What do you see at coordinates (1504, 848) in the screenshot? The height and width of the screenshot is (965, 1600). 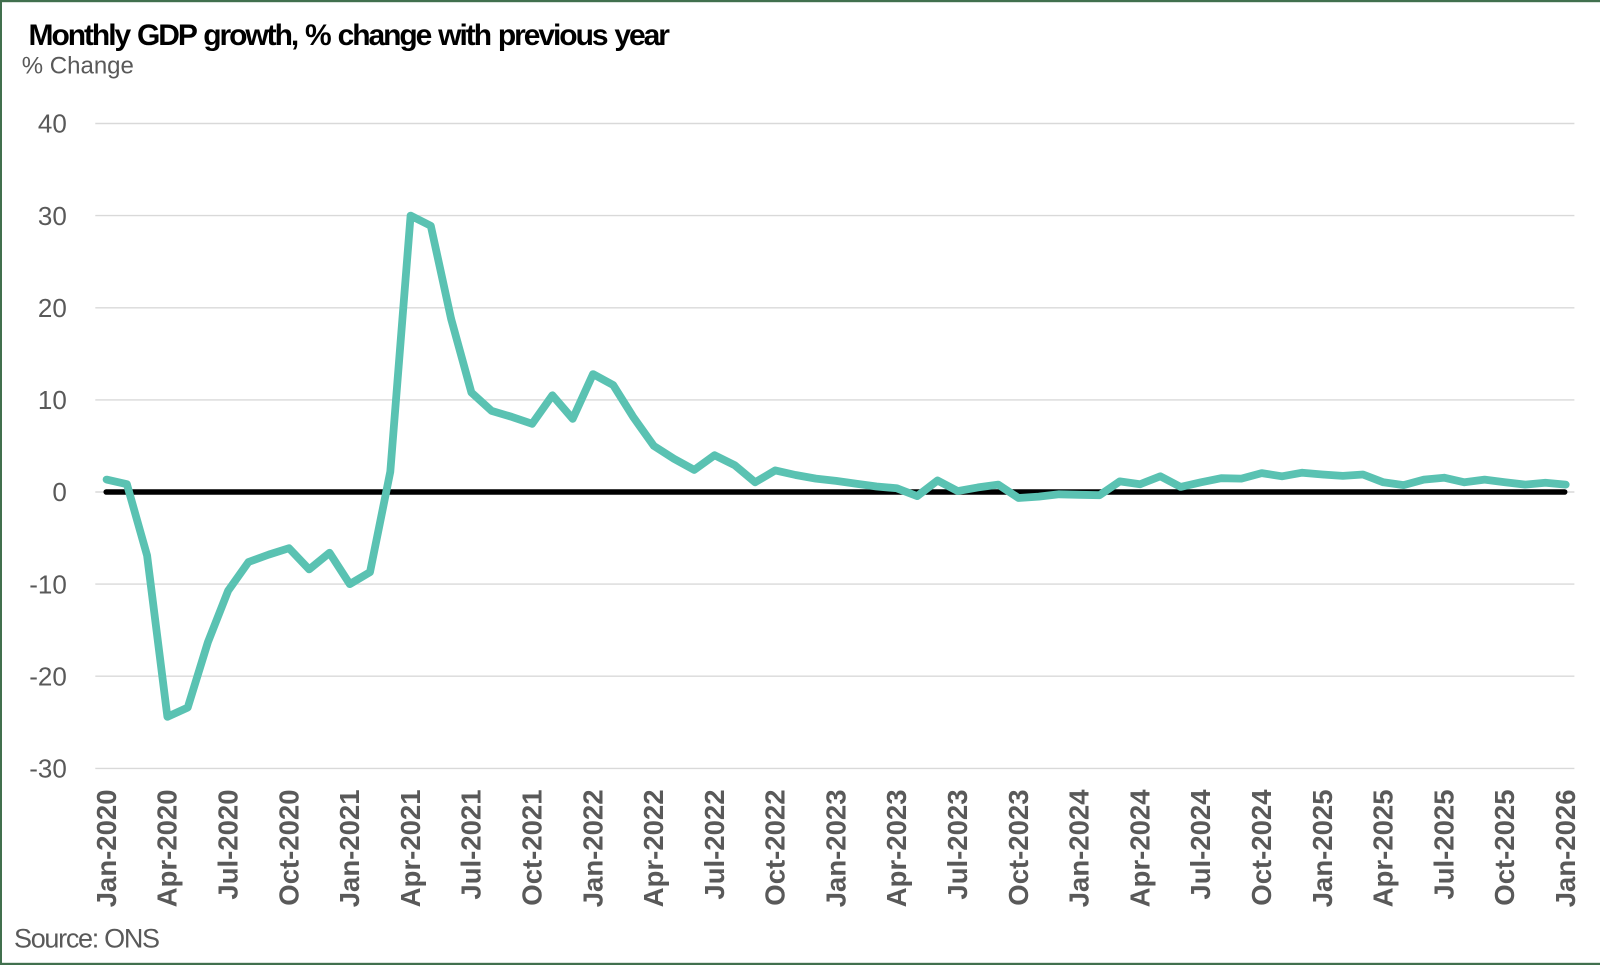 I see `svg-text: Oct-2025` at bounding box center [1504, 848].